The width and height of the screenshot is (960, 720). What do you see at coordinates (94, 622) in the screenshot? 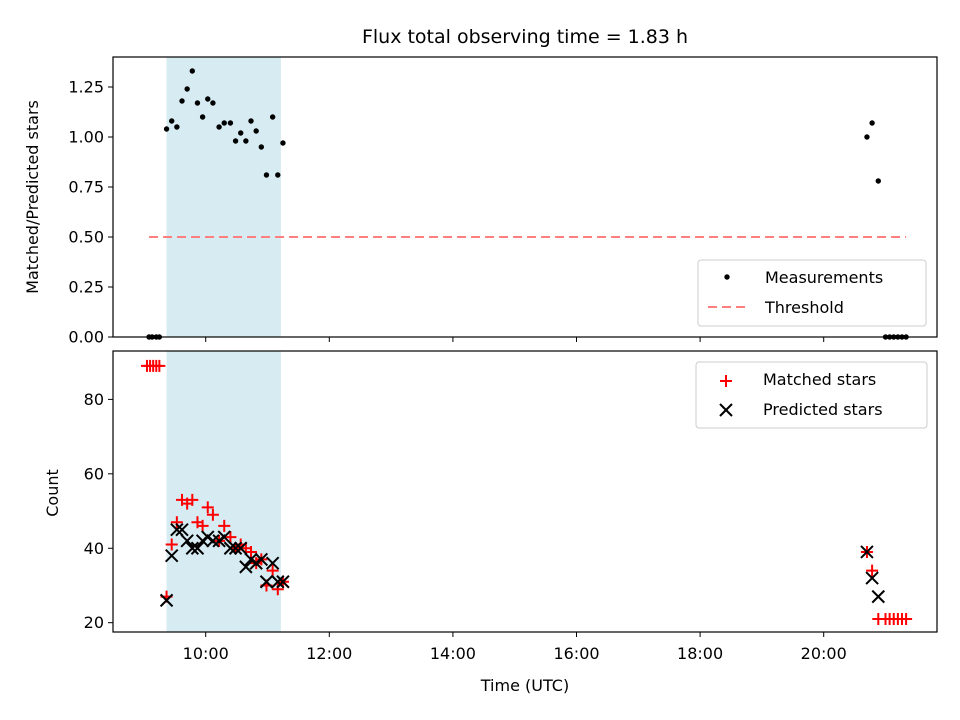
I see `bottom-y-tick-label: 20` at bounding box center [94, 622].